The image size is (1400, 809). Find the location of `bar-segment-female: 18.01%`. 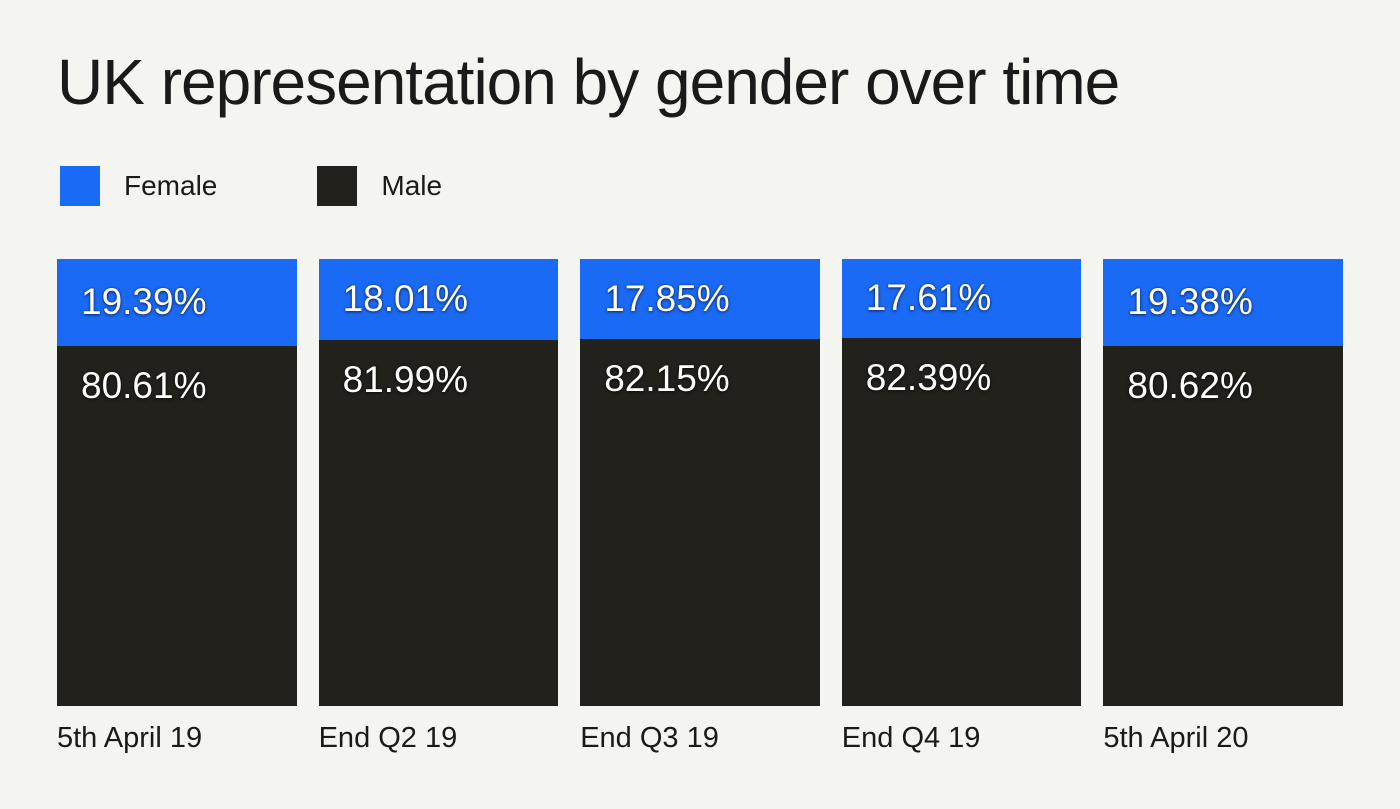

bar-segment-female: 18.01% is located at coordinates (438, 299).